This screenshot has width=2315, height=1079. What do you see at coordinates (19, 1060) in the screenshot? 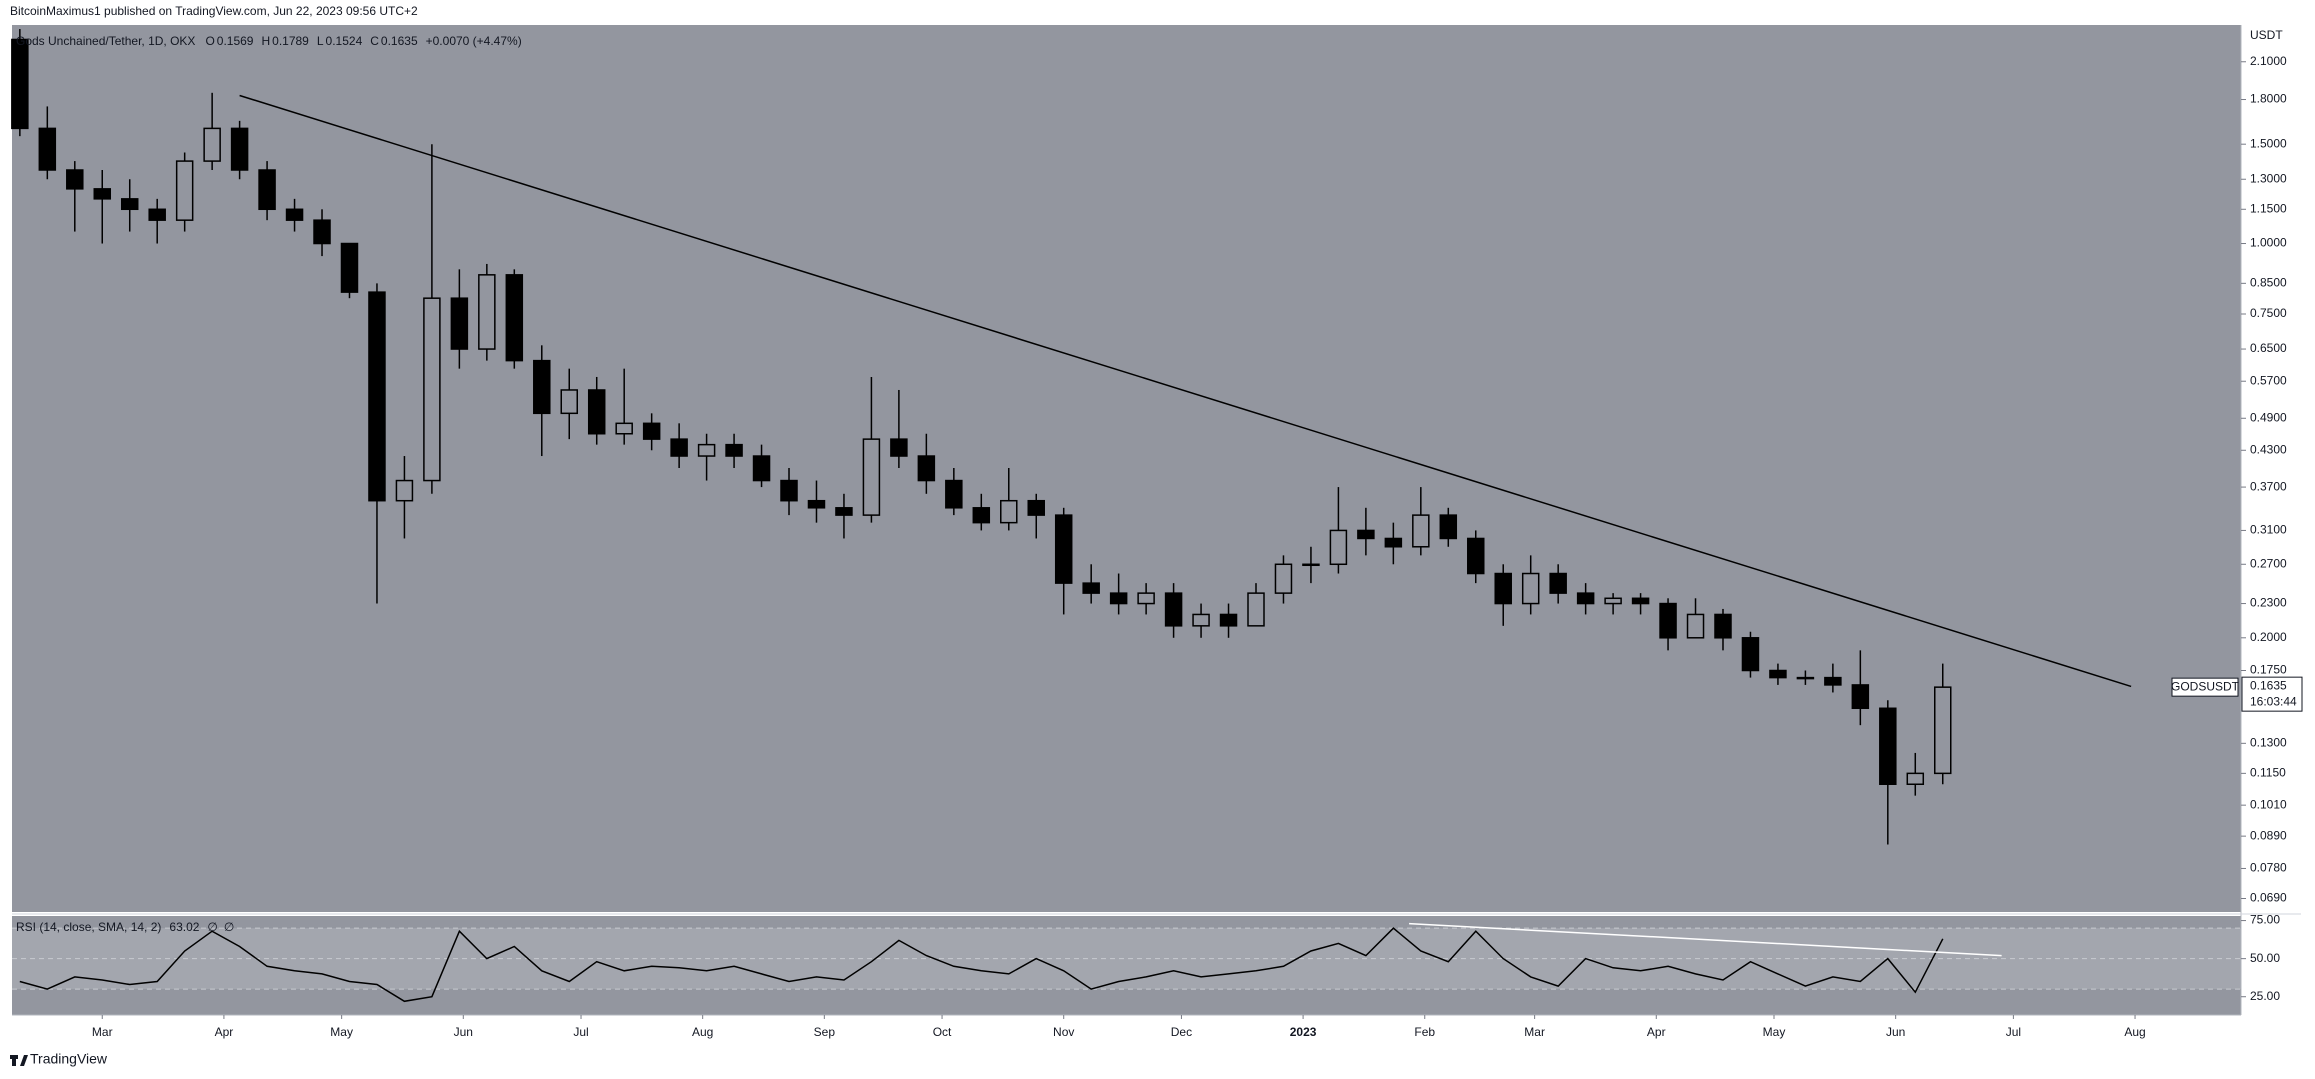
I see `brand-logo` at bounding box center [19, 1060].